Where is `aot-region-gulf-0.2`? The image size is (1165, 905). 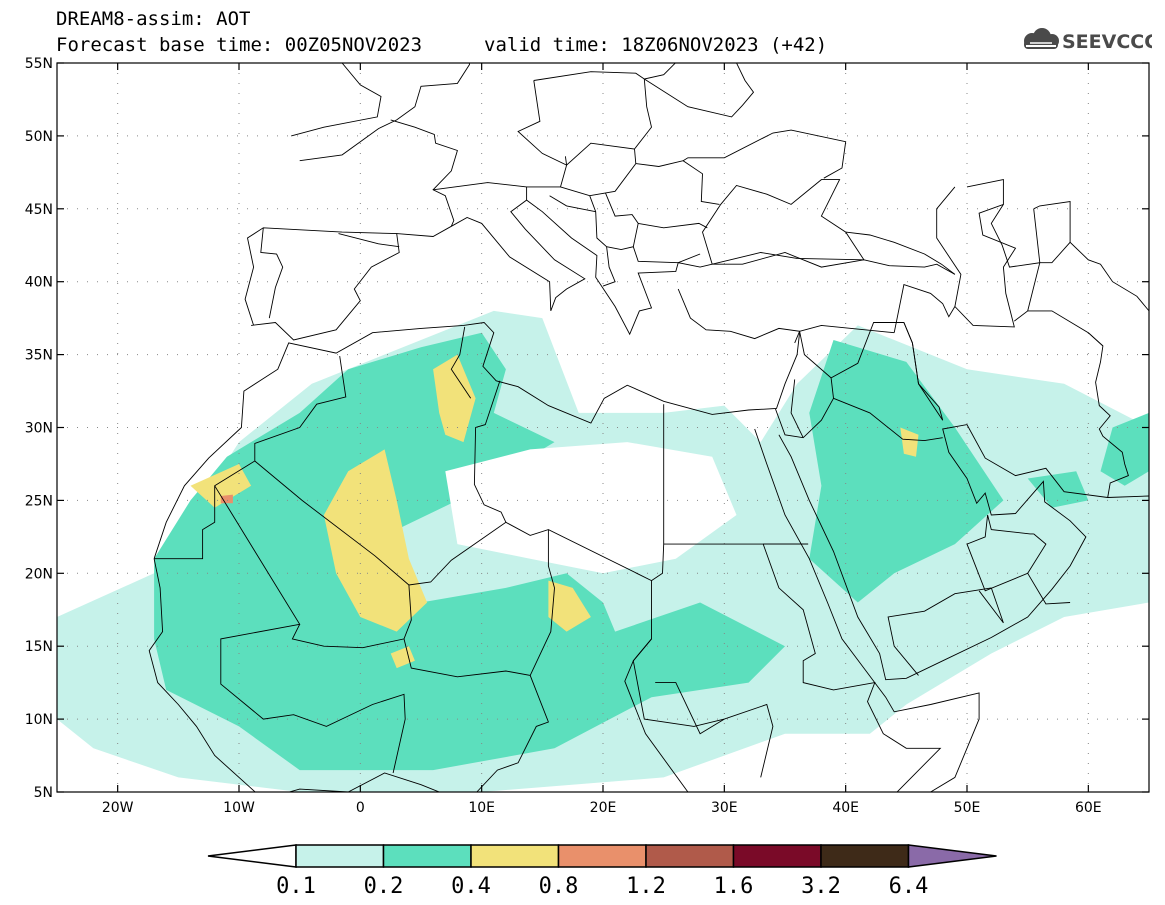 aot-region-gulf-0.2 is located at coordinates (1058, 489).